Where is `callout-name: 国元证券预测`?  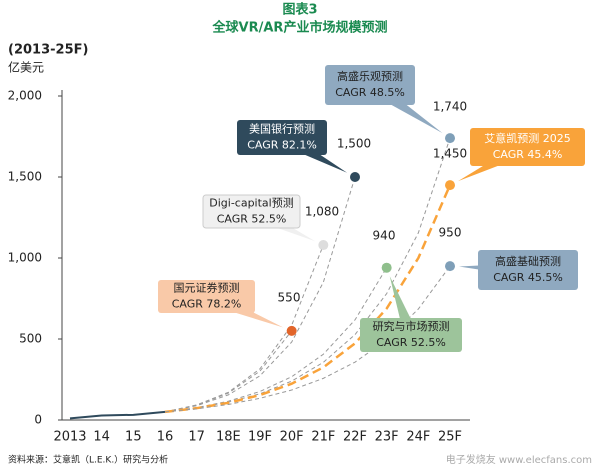
callout-name: 国元证券预测 is located at coordinates (207, 288).